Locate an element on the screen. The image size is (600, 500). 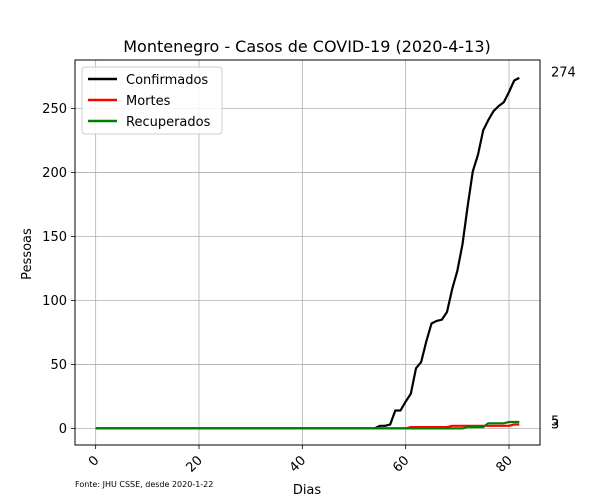
legend-box is located at coordinates (152, 100).